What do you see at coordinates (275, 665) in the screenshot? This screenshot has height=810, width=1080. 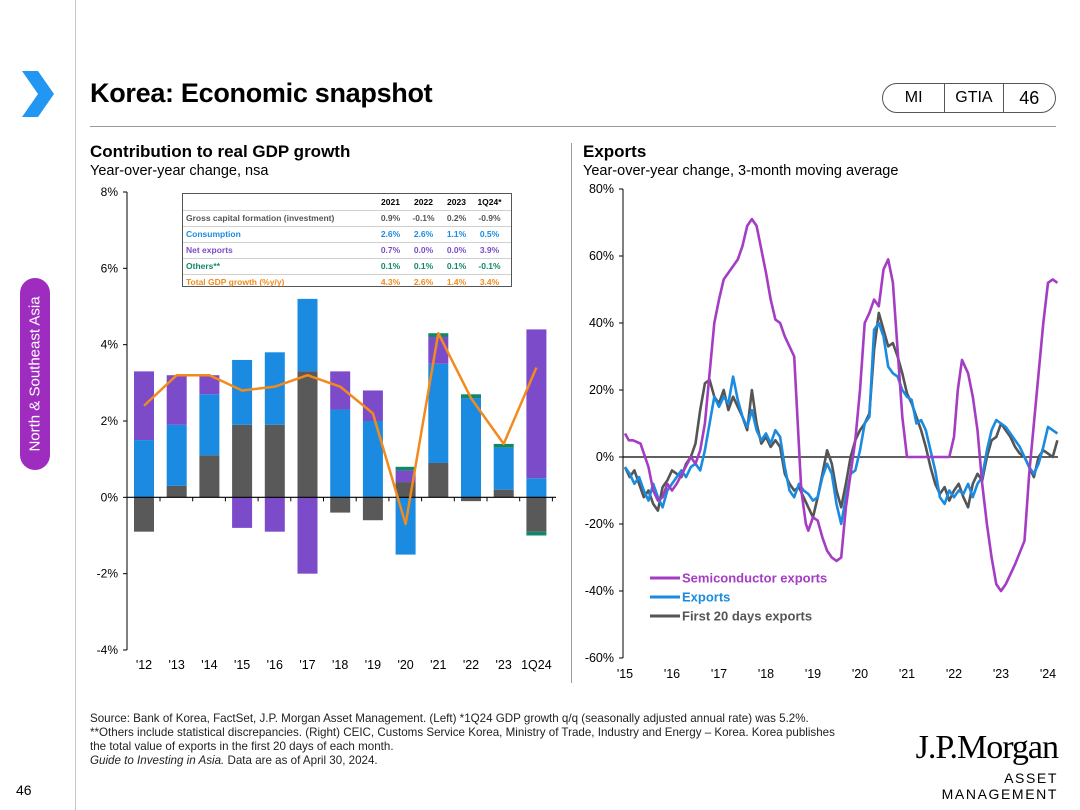 I see `gdp-x-tick-label: '16` at bounding box center [275, 665].